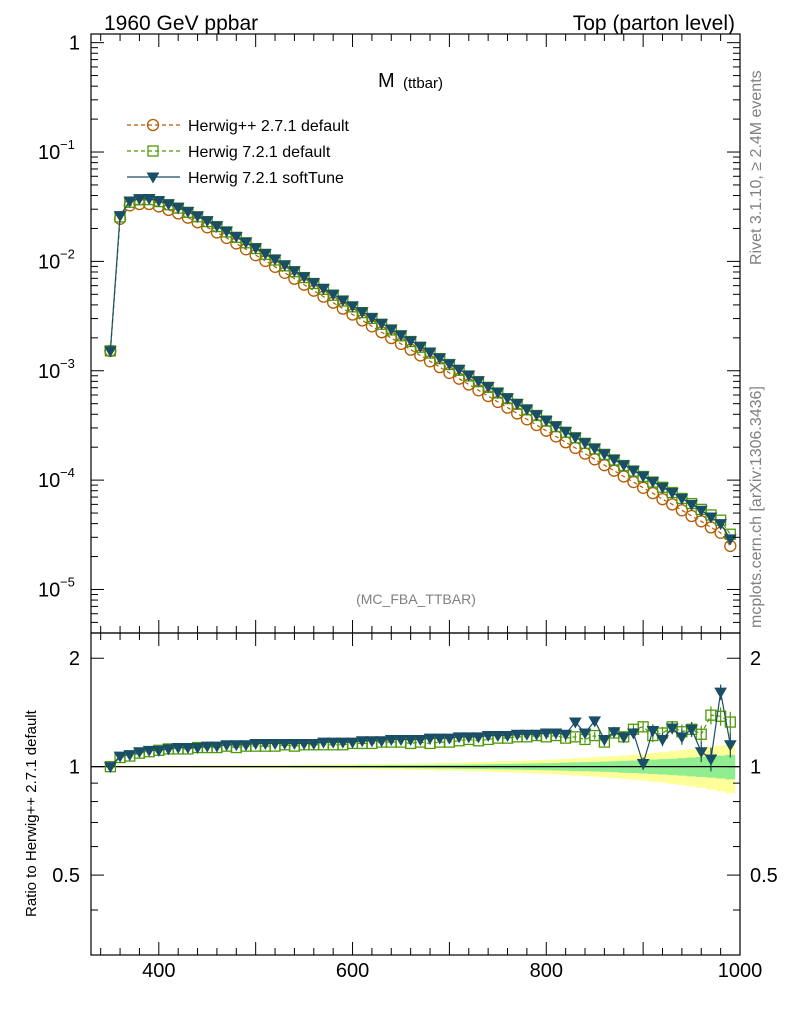  I want to click on header-right: Top (parton level), so click(654, 23).